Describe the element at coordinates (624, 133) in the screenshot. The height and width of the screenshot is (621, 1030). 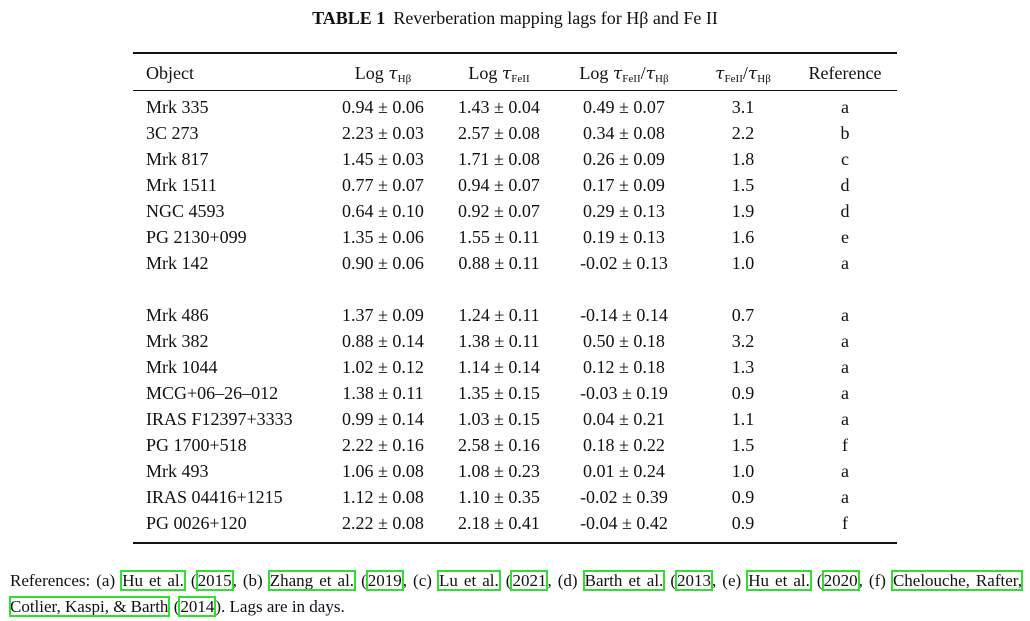
I see `cell-log-lag-ratio: 0.34 ± 0.08` at that location.